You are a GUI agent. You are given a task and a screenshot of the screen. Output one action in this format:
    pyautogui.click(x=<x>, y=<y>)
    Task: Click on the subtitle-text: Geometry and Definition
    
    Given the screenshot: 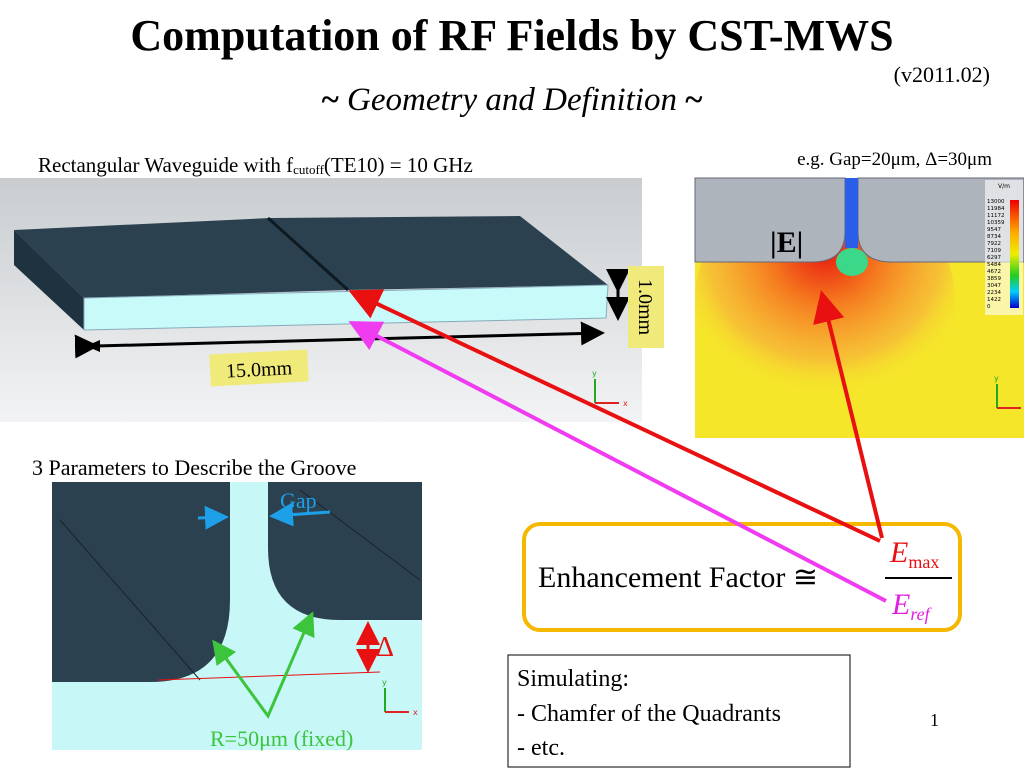 What is the action you would take?
    pyautogui.click(x=512, y=100)
    